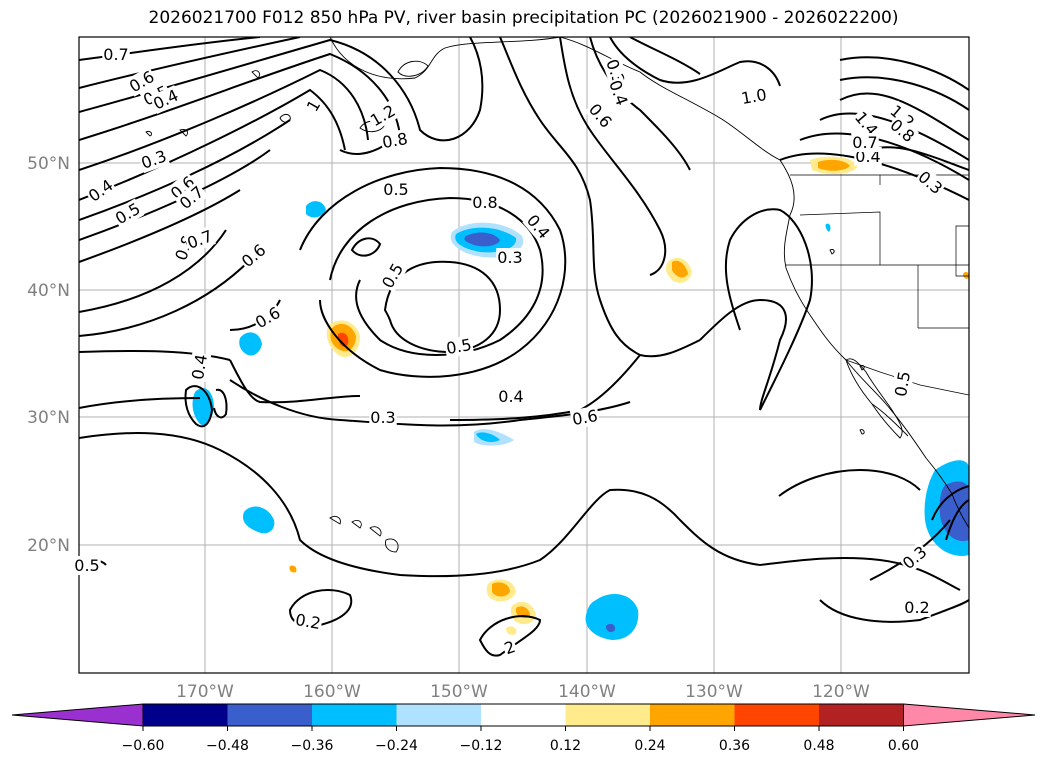 This screenshot has height=765, width=1047. Describe the element at coordinates (969, 715) in the screenshot. I see `colorbar-extend-max` at that location.